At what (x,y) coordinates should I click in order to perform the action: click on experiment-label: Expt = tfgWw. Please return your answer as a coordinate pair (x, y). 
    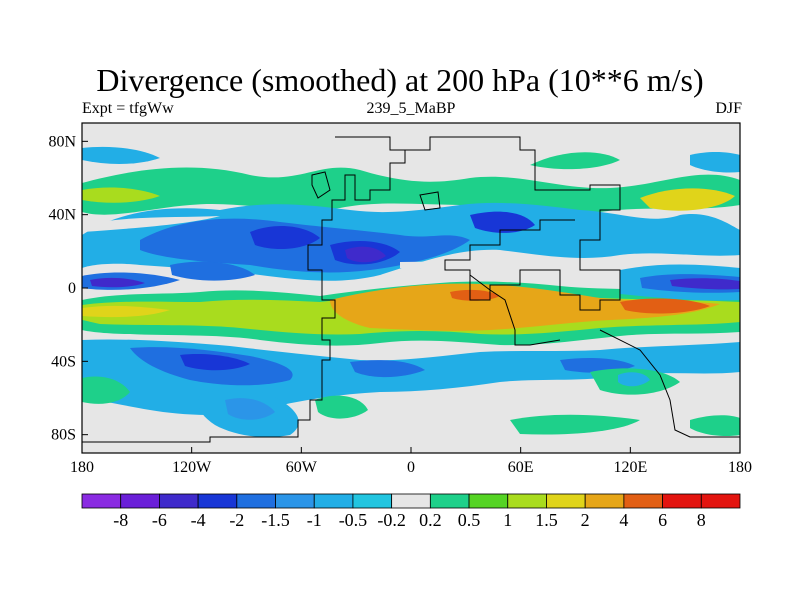
    Looking at the image, I should click on (128, 108).